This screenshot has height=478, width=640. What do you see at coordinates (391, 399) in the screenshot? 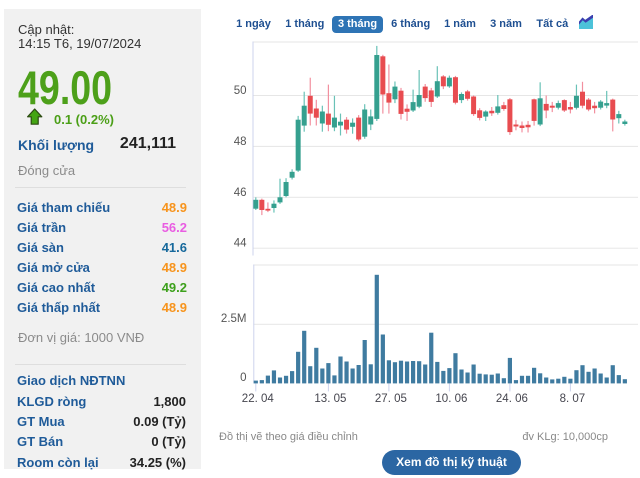
I see `svg-text: 27. 05` at bounding box center [391, 399].